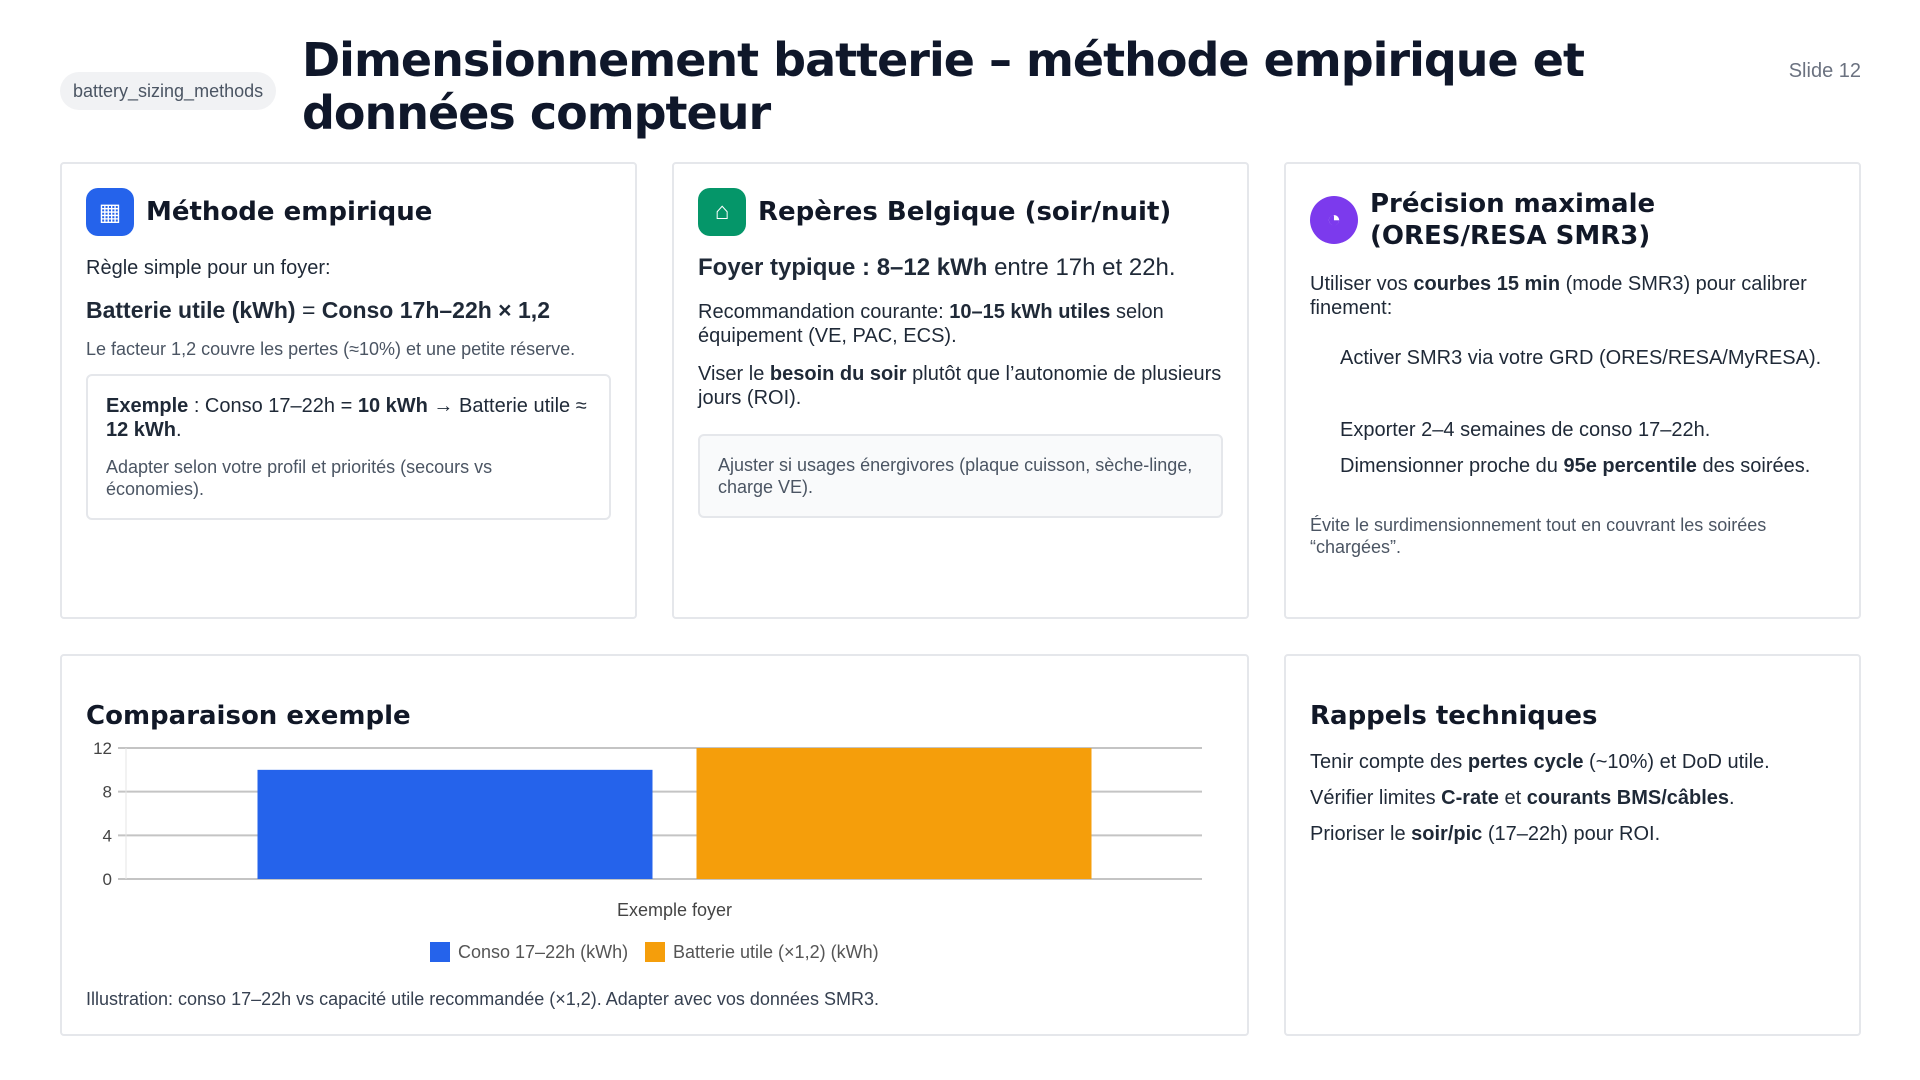 The image size is (1920, 1080). I want to click on card-title: Rappels techniques, so click(1454, 716).